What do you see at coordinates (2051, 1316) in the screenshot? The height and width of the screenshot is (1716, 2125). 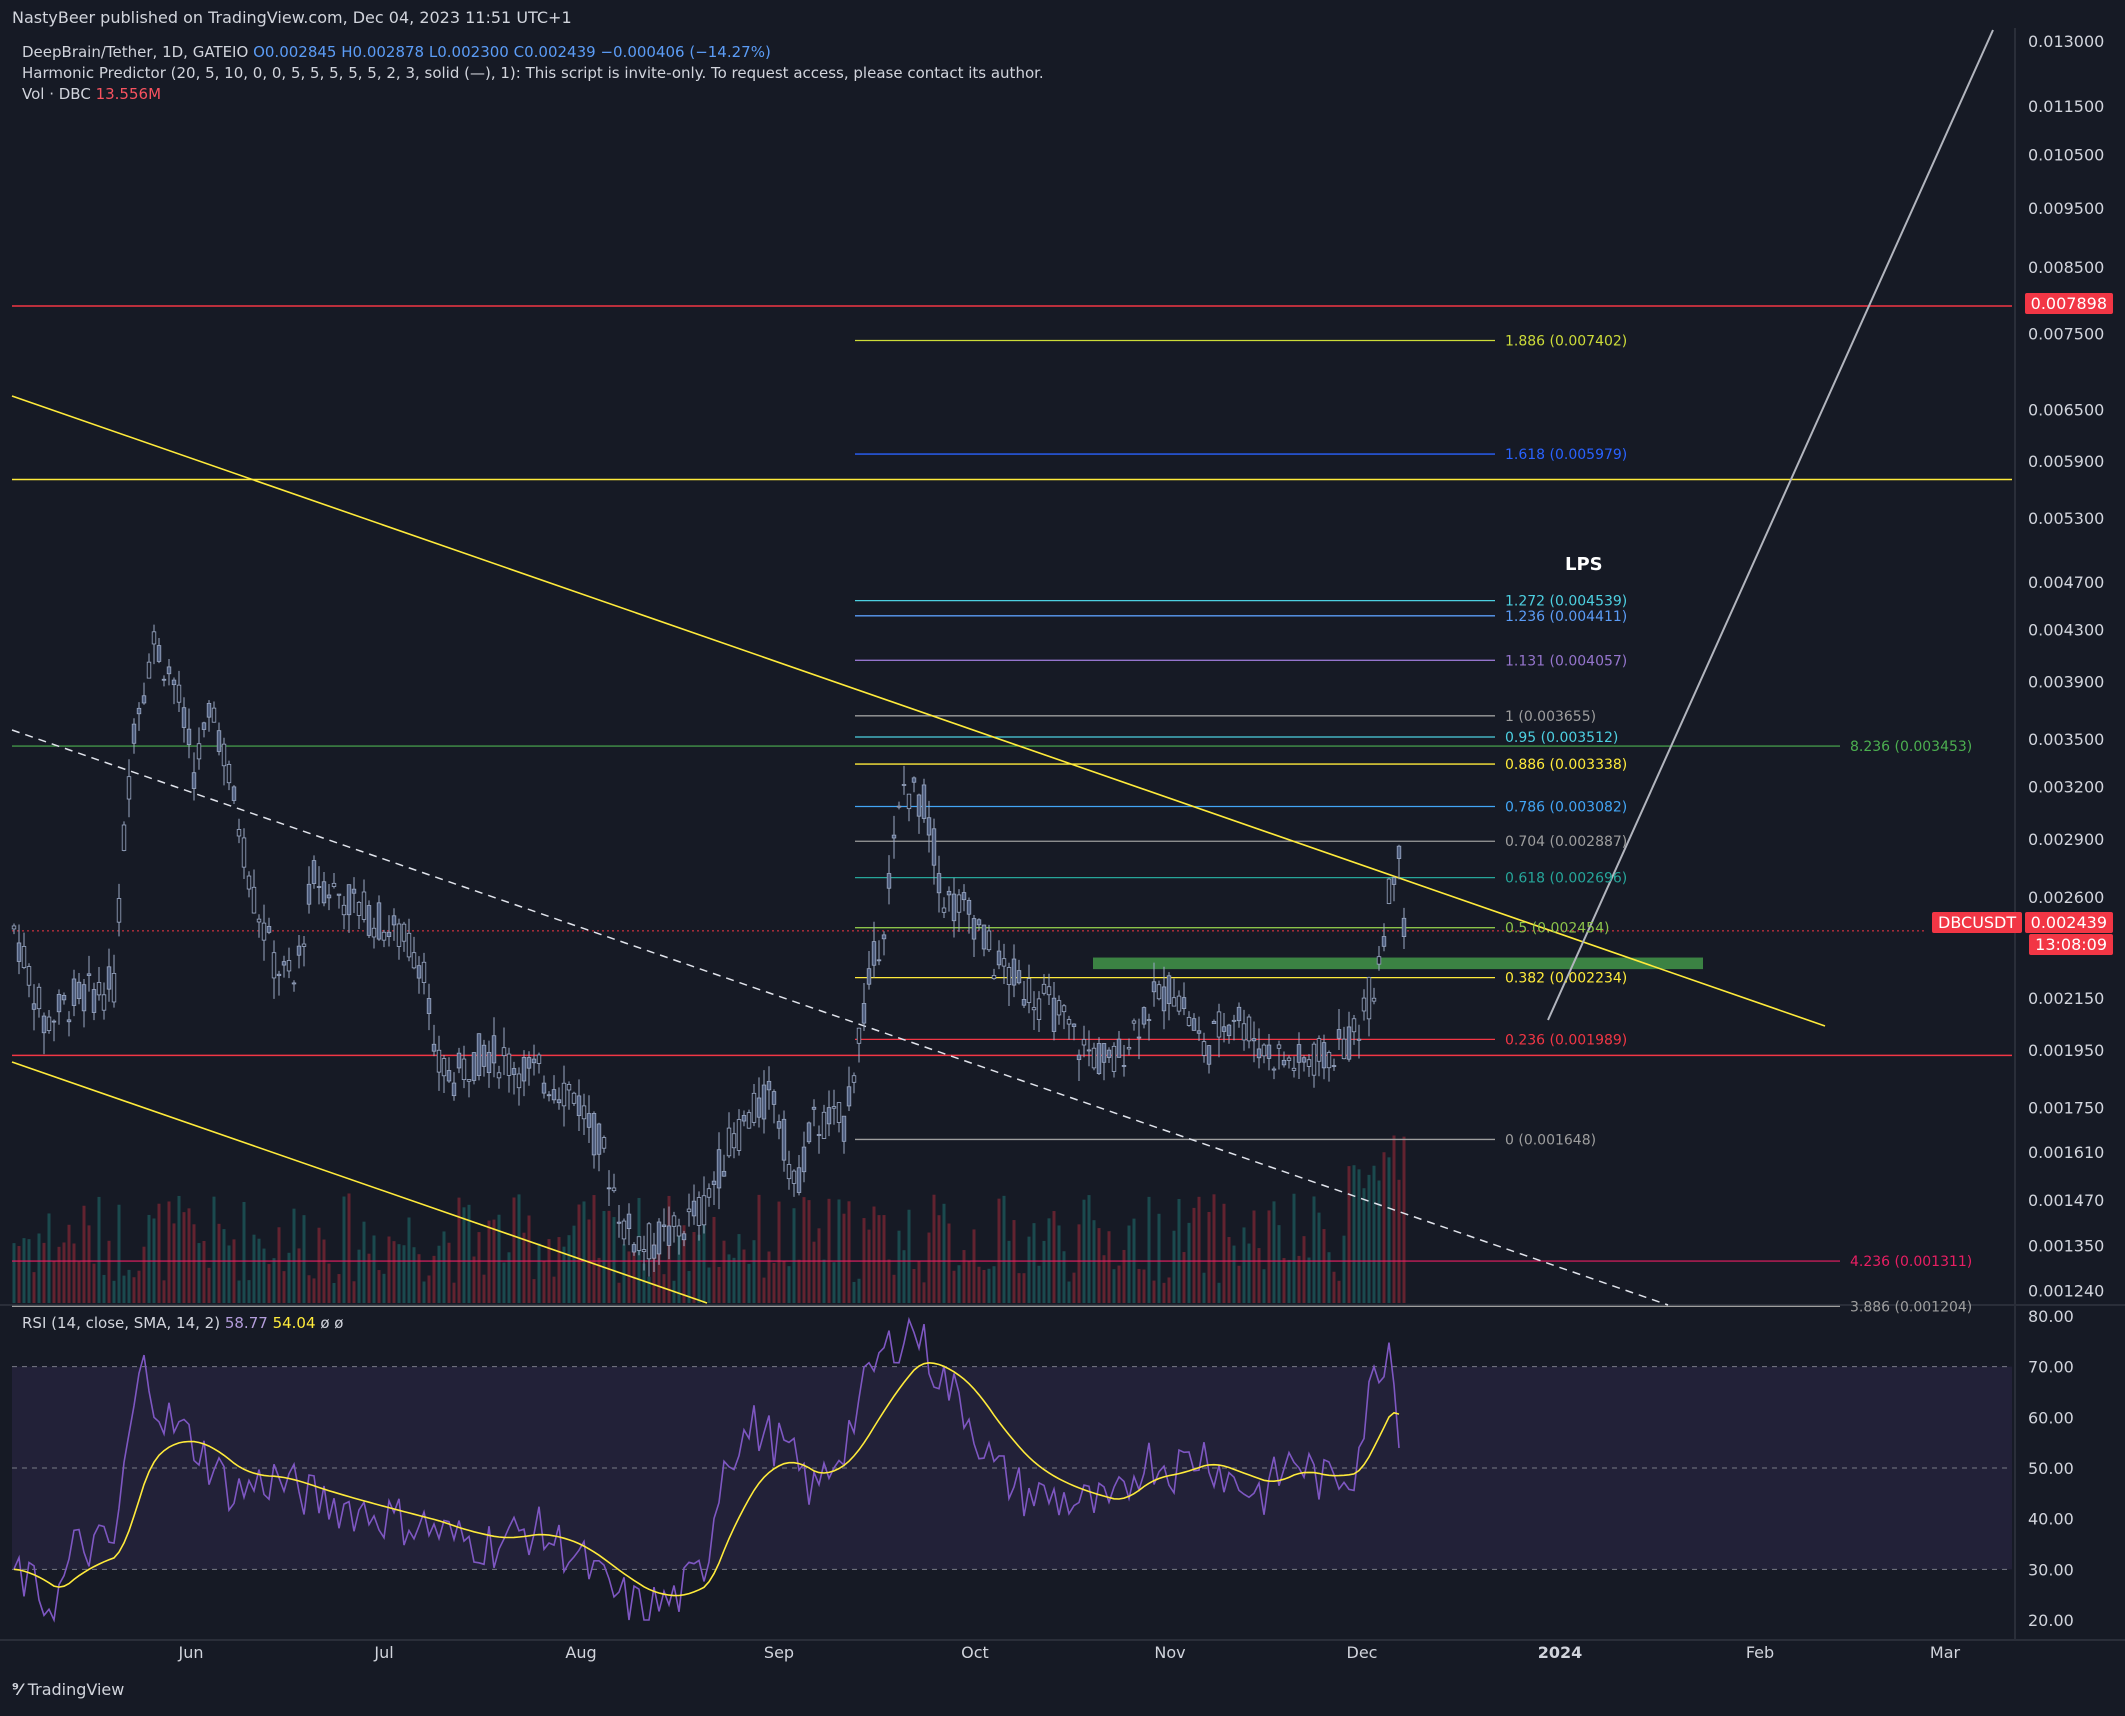 I see `rsi-tick-label: 80.00` at bounding box center [2051, 1316].